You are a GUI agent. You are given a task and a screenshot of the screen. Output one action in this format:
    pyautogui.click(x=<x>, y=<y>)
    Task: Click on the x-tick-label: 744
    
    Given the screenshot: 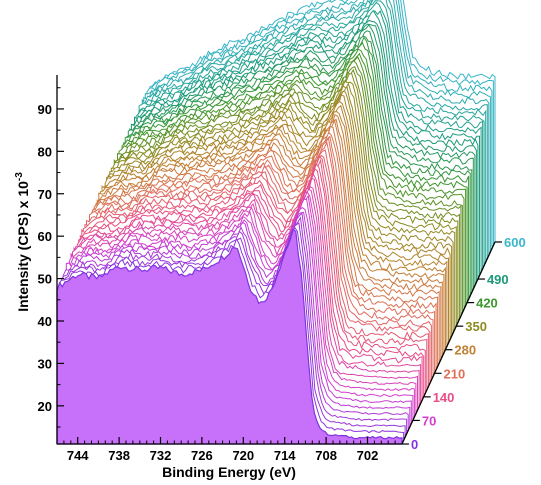 What is the action you would take?
    pyautogui.click(x=78, y=455)
    